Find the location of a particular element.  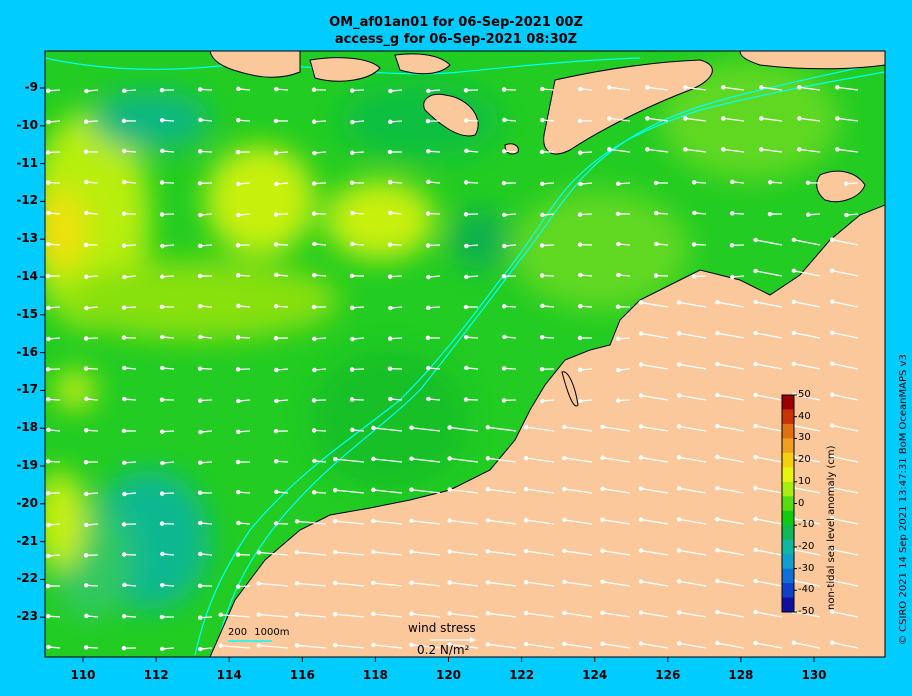

colorbar-tick-label: -20 is located at coordinates (806, 546).